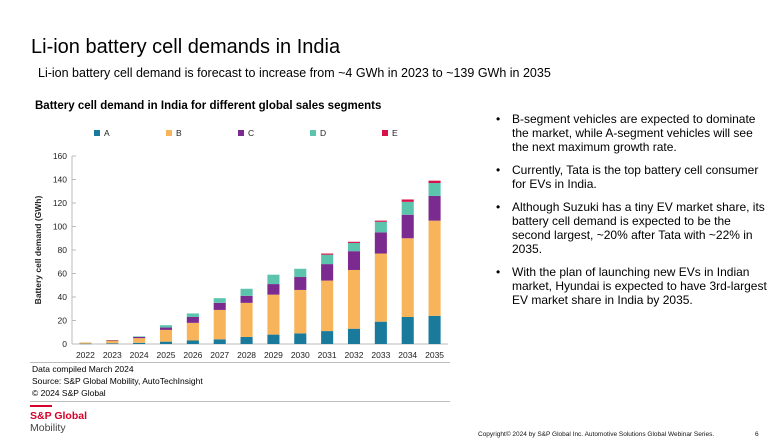  Describe the element at coordinates (112, 343) in the screenshot. I see `bar-A-2023` at that location.